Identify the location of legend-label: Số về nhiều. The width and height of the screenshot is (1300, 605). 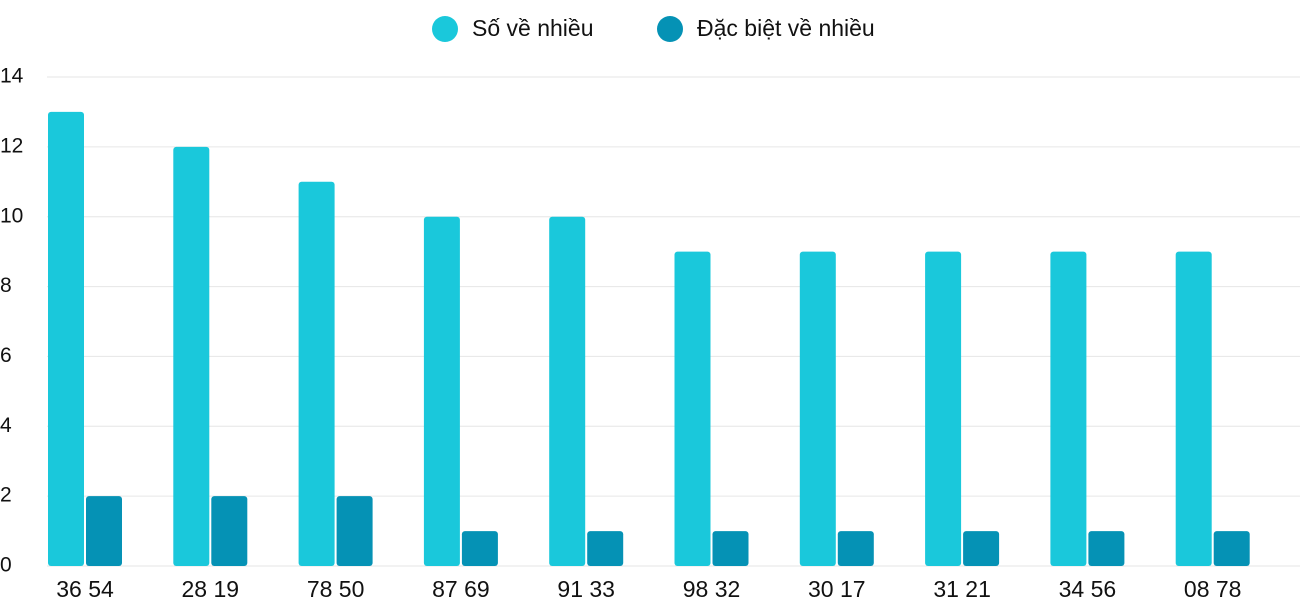
(532, 28).